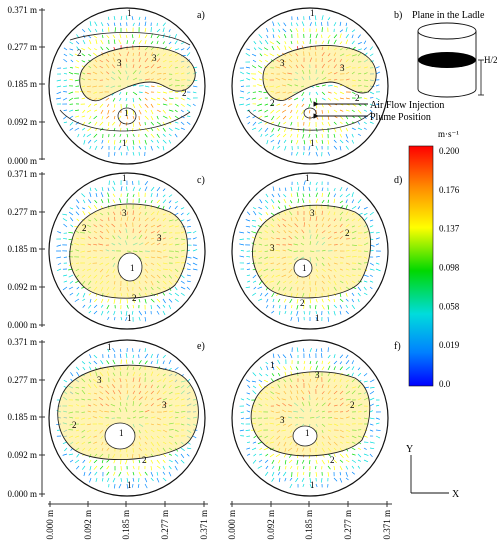  Describe the element at coordinates (316, 251) in the screenshot. I see `panel-d: d)` at that location.